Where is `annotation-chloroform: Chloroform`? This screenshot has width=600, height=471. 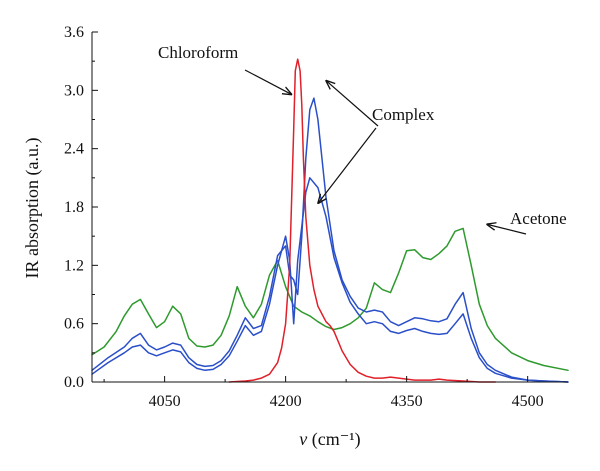 annotation-chloroform: Chloroform is located at coordinates (198, 52).